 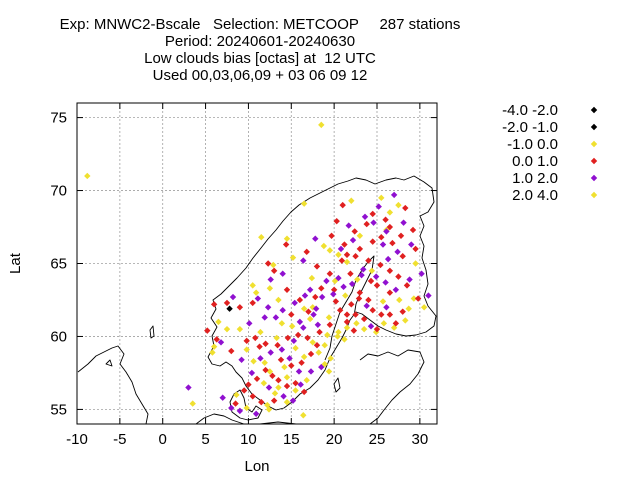 What do you see at coordinates (58, 264) in the screenshot?
I see `y-tick-label: 65` at bounding box center [58, 264].